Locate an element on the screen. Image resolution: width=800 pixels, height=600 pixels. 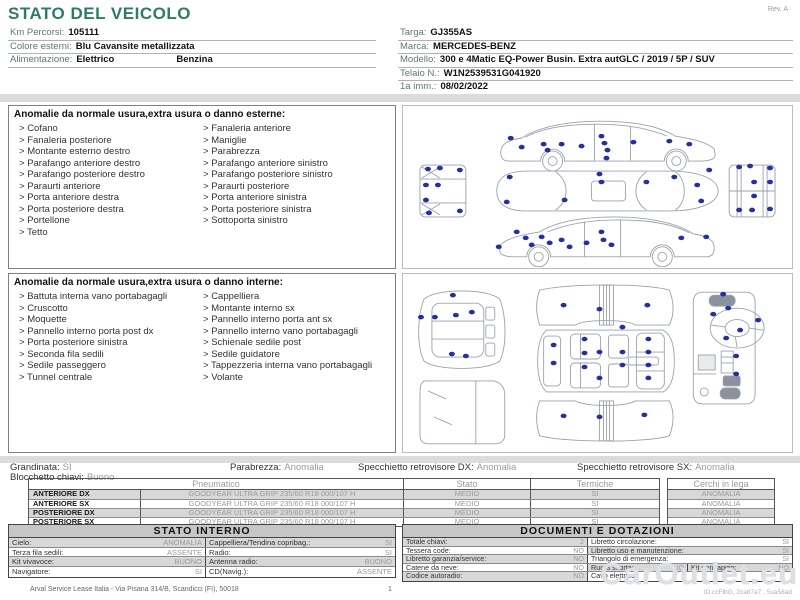
field-modello-label: Modello: is located at coordinates (418, 59).